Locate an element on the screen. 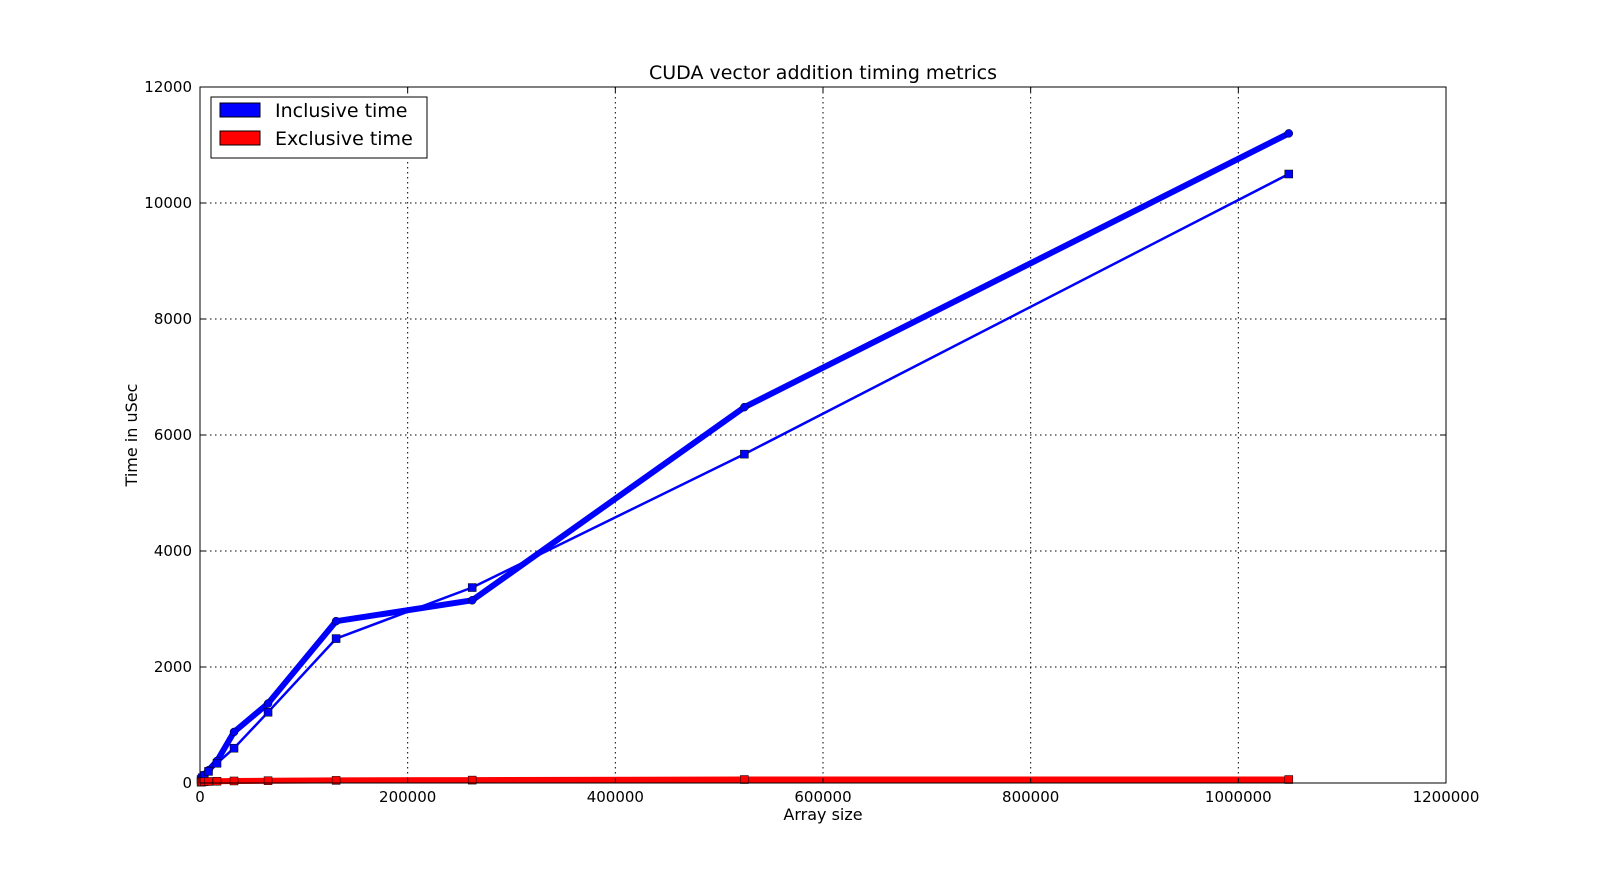  legend-swatch-inclusive is located at coordinates (240, 110).